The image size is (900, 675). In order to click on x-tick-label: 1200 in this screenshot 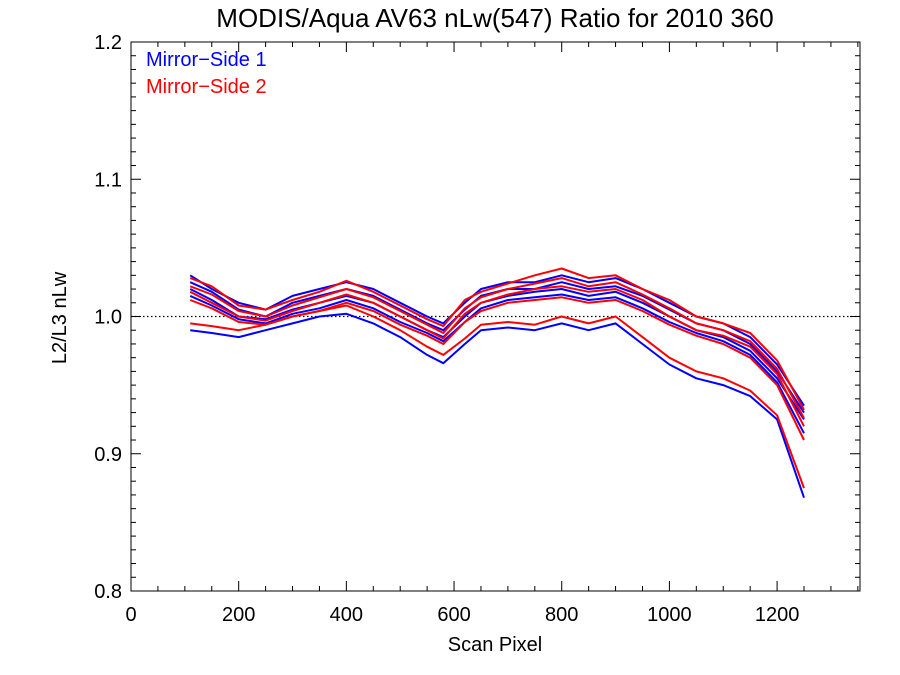, I will do `click(777, 615)`.